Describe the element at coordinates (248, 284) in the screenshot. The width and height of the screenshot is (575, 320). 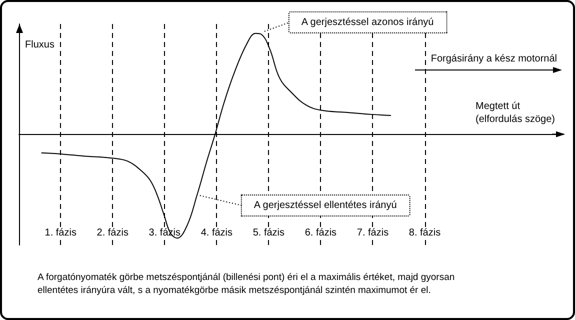
I see `text: A forgatónyomaték görbe metszéspontjánál (billenési pont) éri el a maximális értéket, majd gyorsan ellentétes irányúra vált, s a nyomatékgörbe másik metszéspontjánál szintén maximumot ér el.` at that location.